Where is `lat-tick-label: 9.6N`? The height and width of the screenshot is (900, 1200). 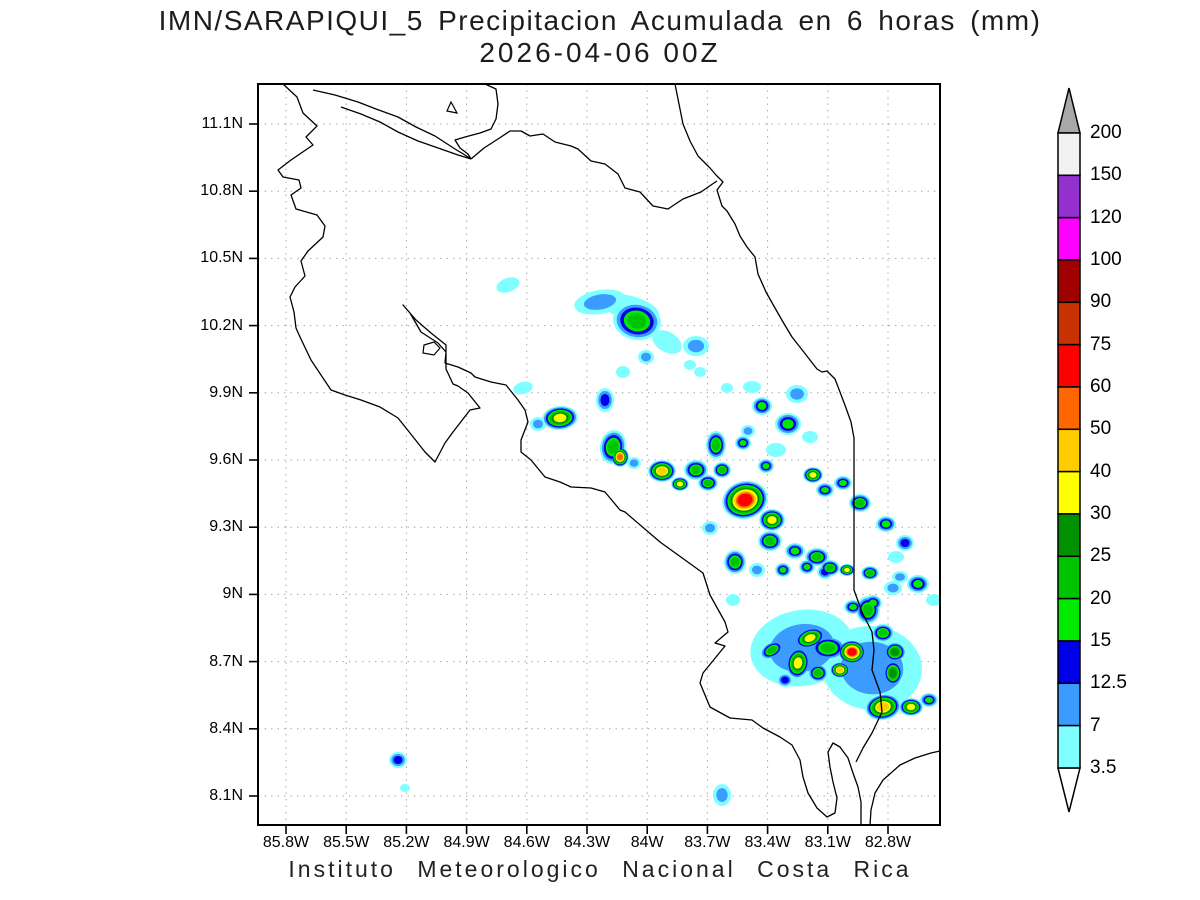 lat-tick-label: 9.6N is located at coordinates (226, 459).